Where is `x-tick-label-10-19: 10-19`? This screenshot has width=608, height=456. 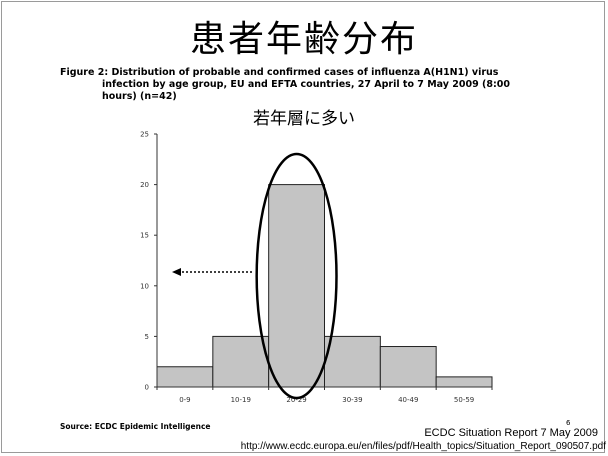 x-tick-label-10-19: 10-19 is located at coordinates (241, 400).